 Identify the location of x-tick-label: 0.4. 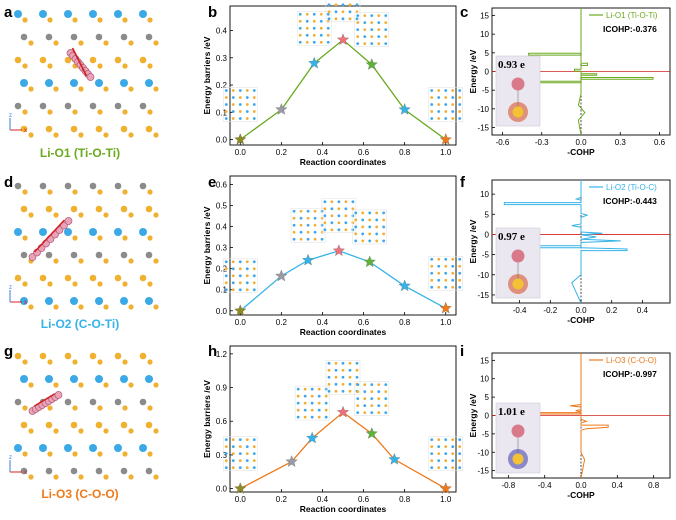
(323, 322).